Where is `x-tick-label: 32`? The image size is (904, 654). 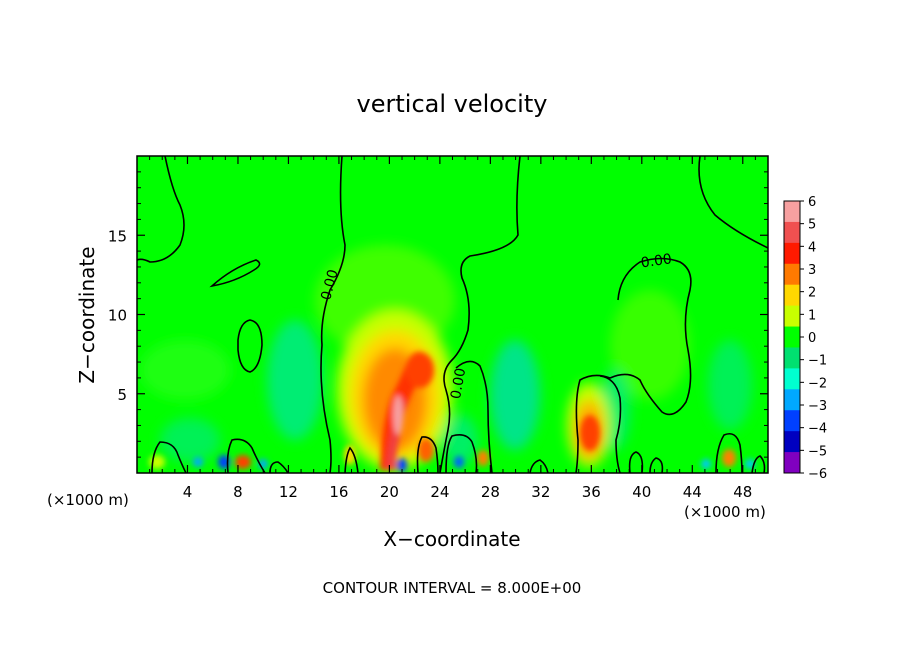
x-tick-label: 32 is located at coordinates (540, 492).